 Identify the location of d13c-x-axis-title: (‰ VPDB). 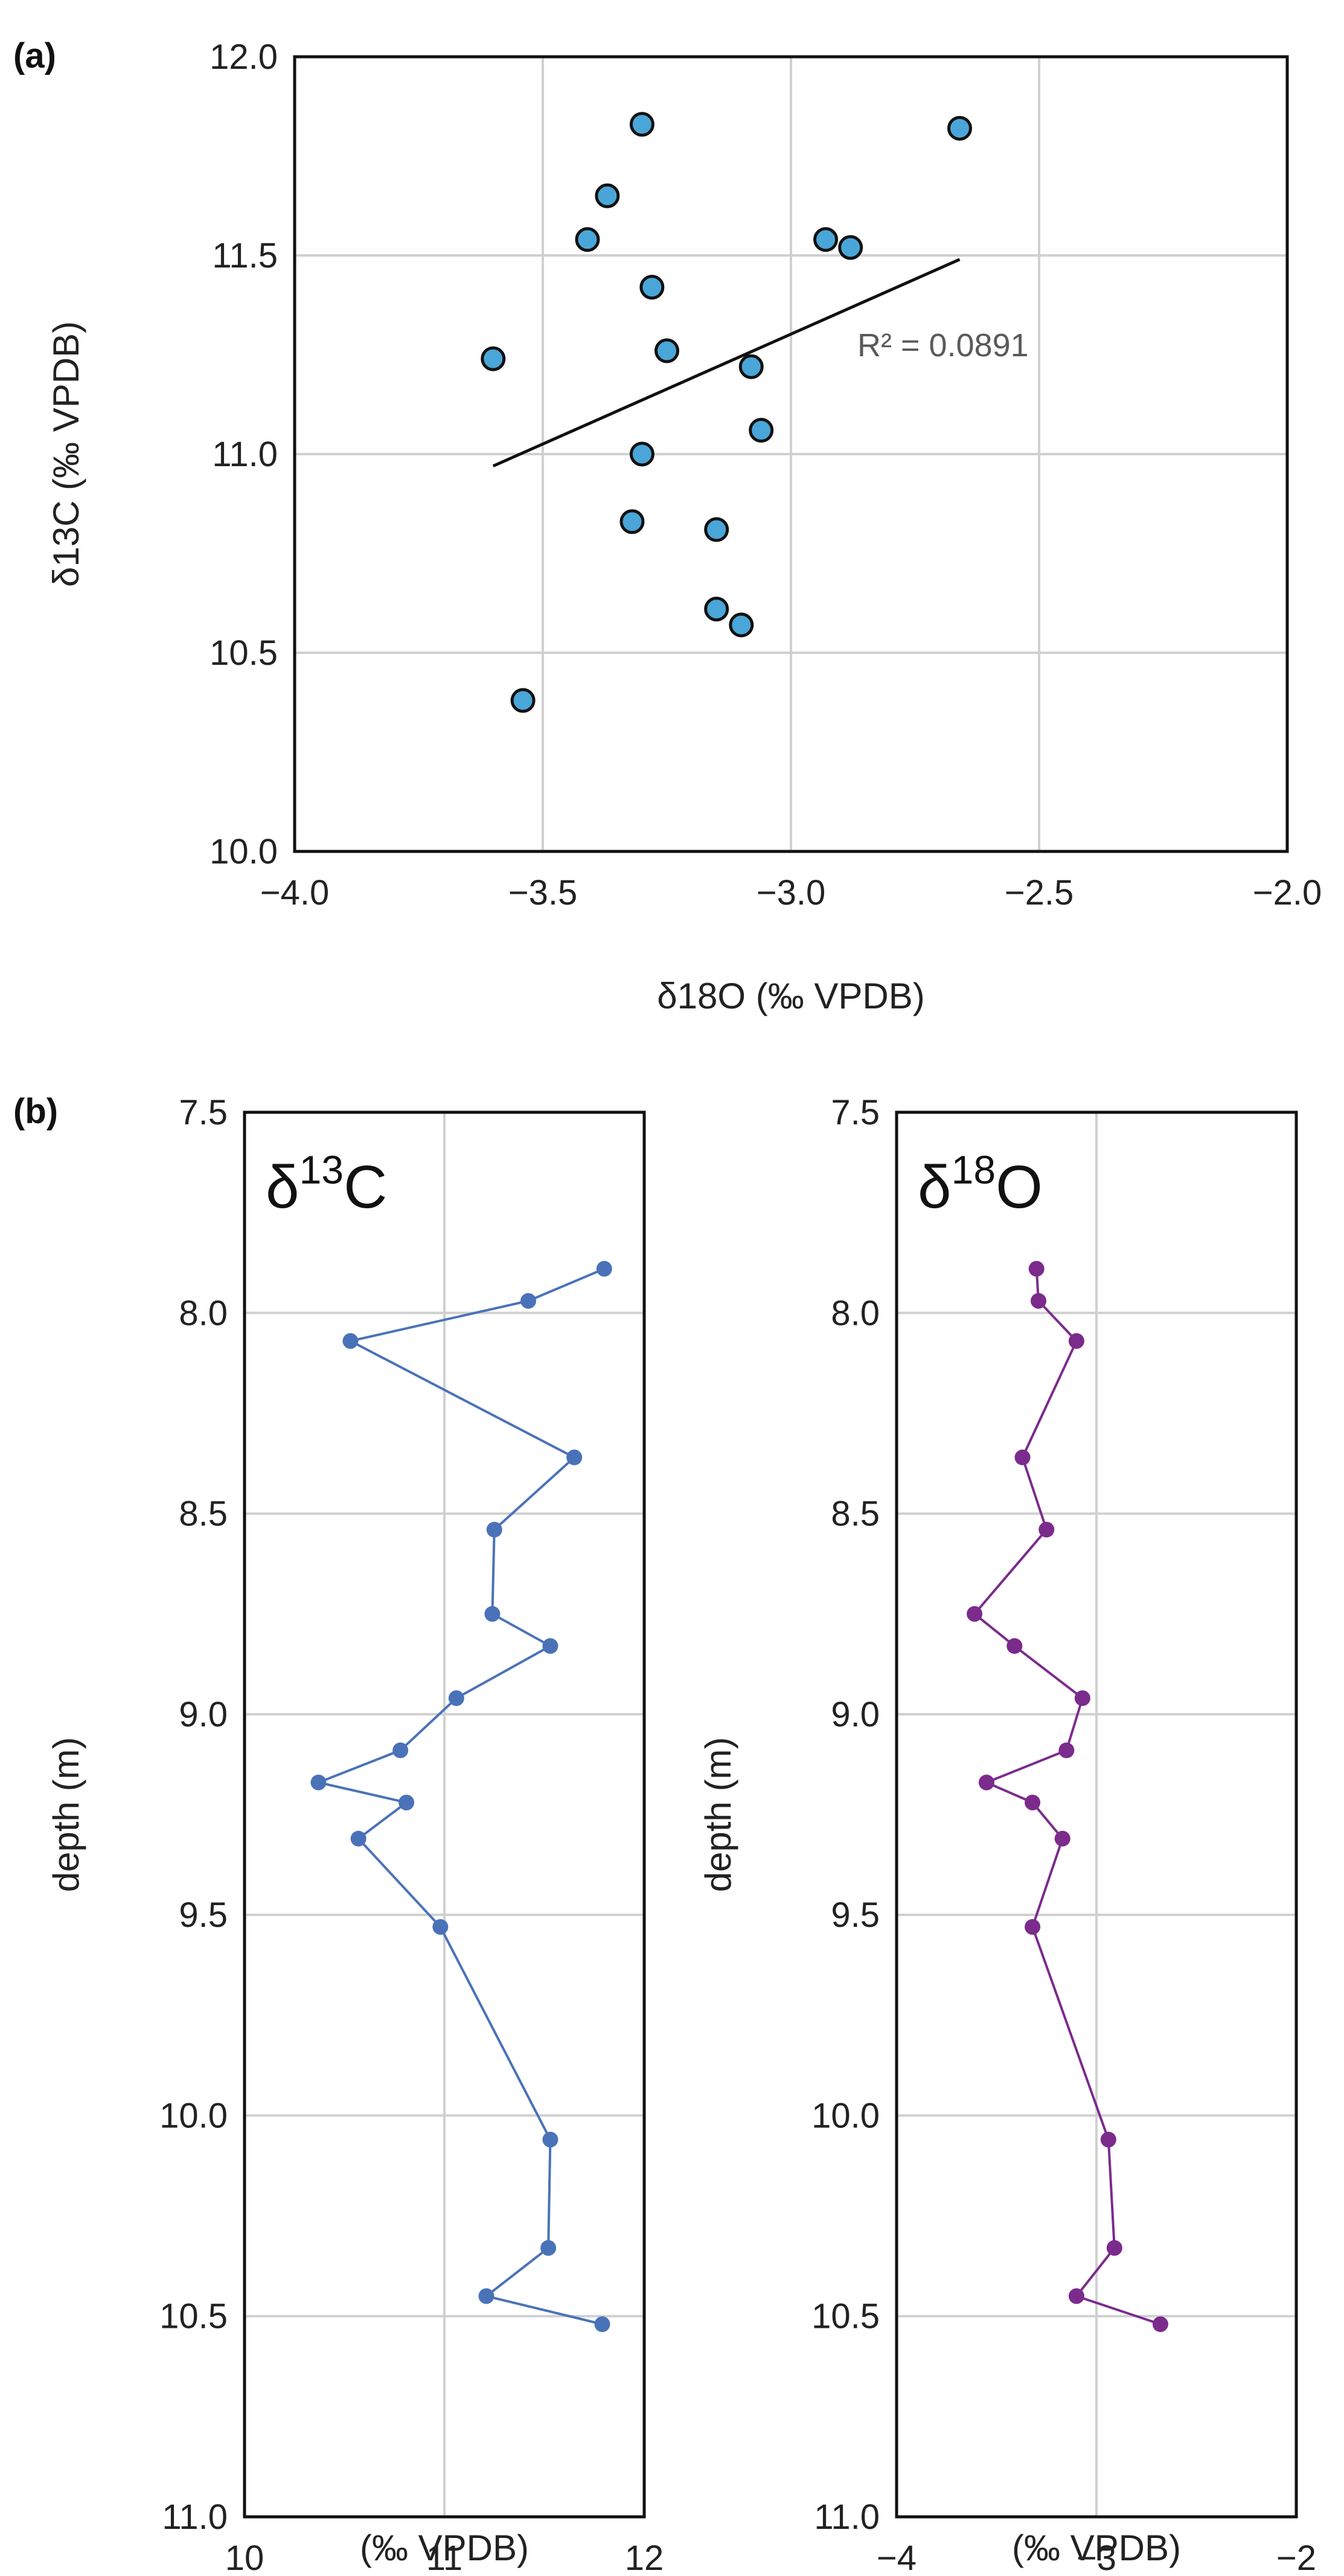
(444, 2548).